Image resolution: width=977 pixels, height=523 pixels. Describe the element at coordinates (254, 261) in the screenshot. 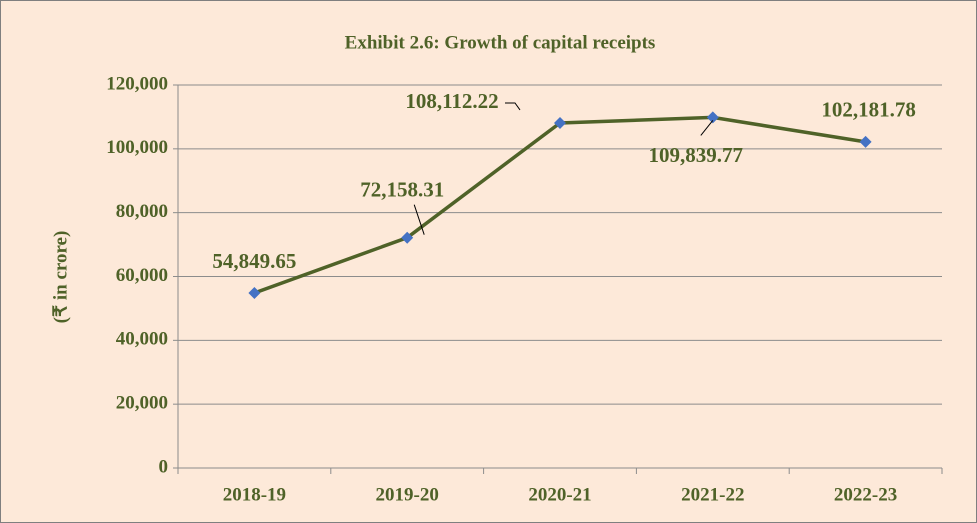

I see `data-label: 54,849.65` at that location.